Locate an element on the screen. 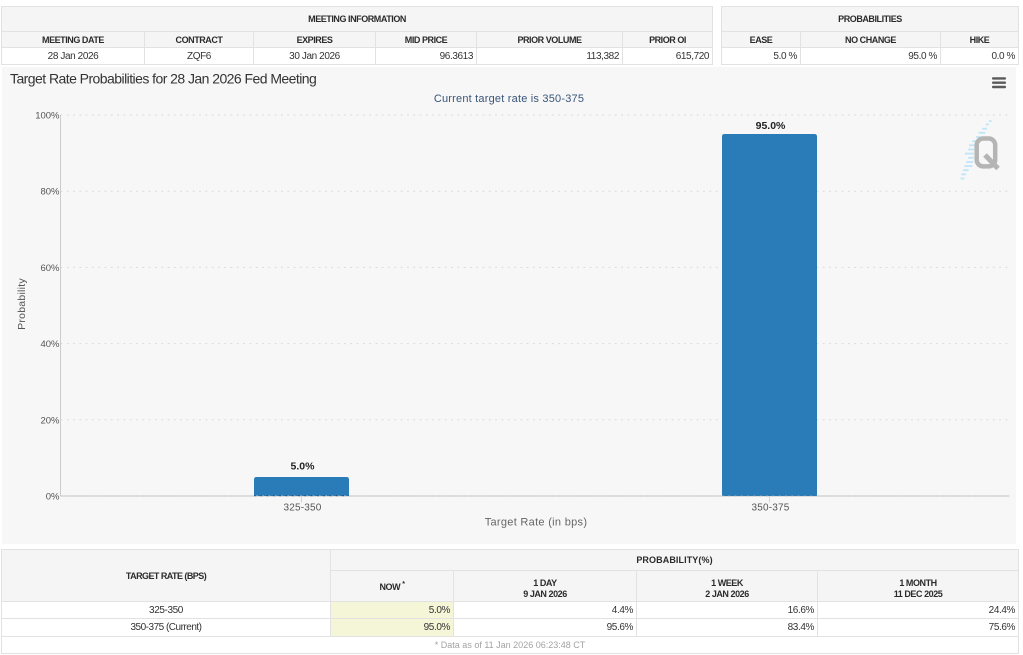 This screenshot has height=655, width=1023. svg-text: Current target rate is 350-375 is located at coordinates (509, 99).